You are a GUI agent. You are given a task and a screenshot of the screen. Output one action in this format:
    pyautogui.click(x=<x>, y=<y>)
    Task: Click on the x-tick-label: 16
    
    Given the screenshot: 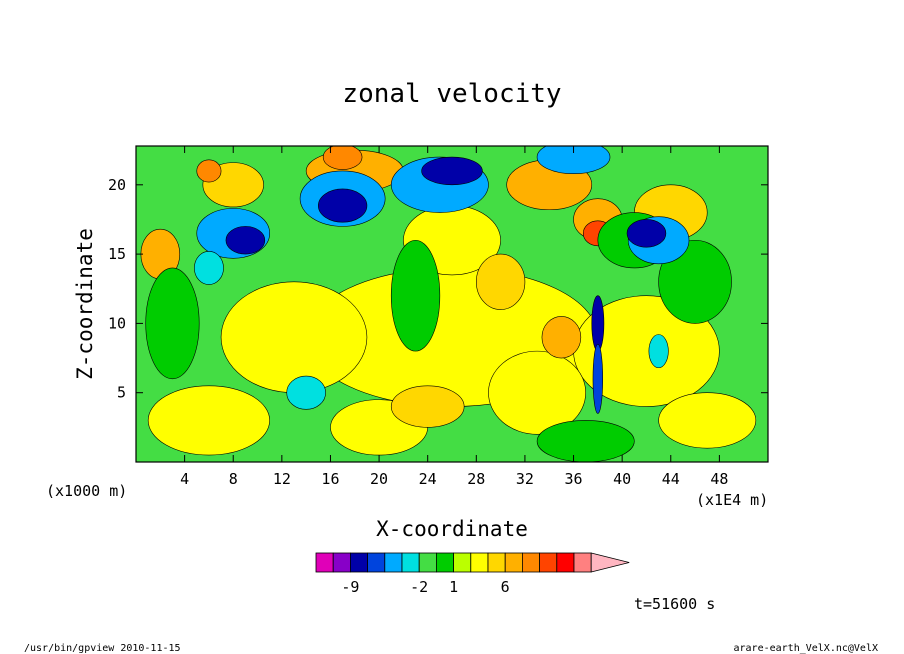 What is the action you would take?
    pyautogui.click(x=330, y=479)
    